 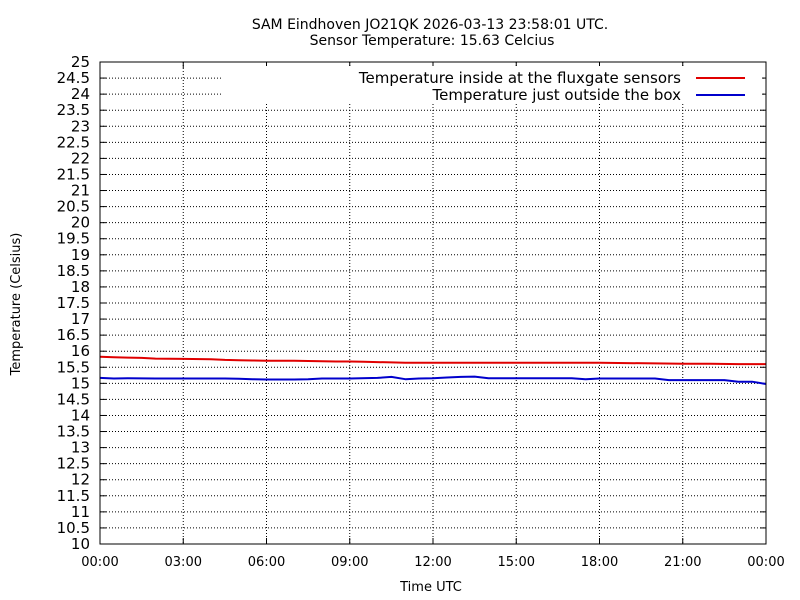 I want to click on series-layer, so click(x=433, y=370).